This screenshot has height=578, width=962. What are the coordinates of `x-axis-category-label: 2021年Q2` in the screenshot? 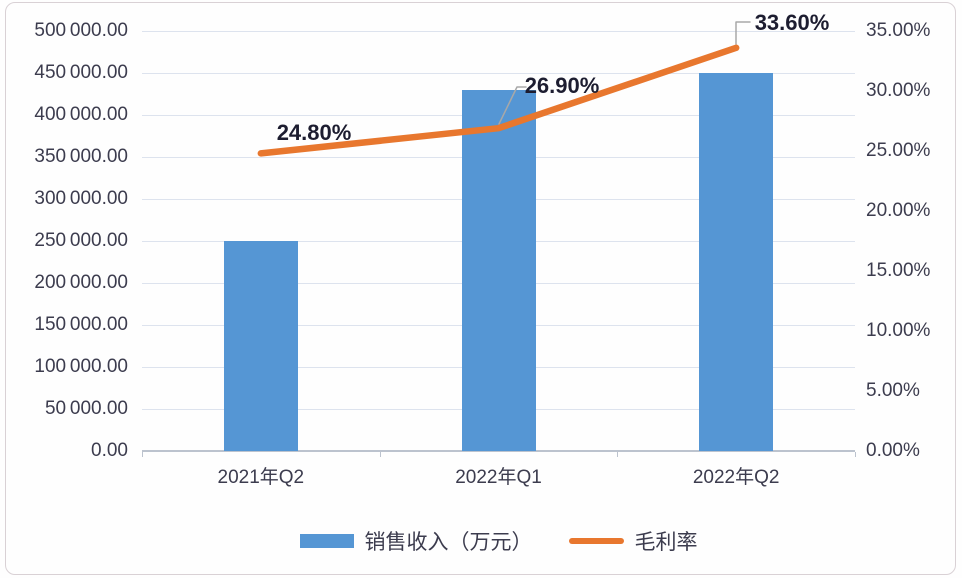 It's located at (261, 477).